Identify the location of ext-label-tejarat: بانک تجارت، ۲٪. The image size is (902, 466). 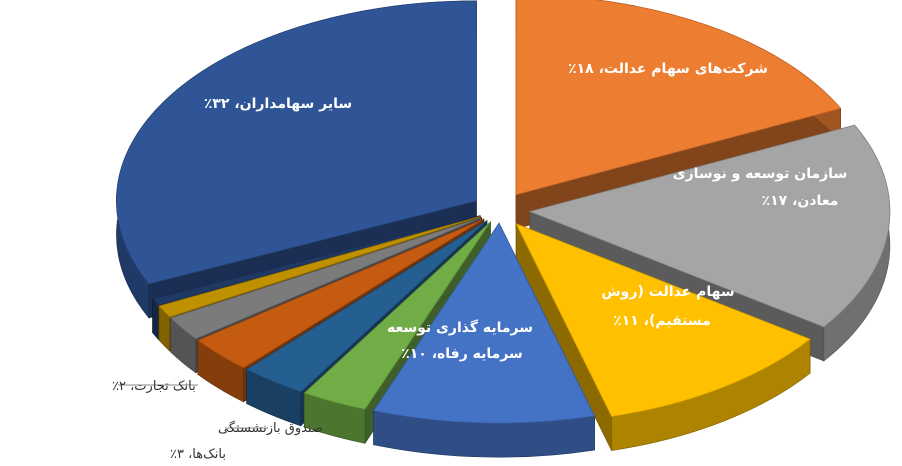
(154, 386).